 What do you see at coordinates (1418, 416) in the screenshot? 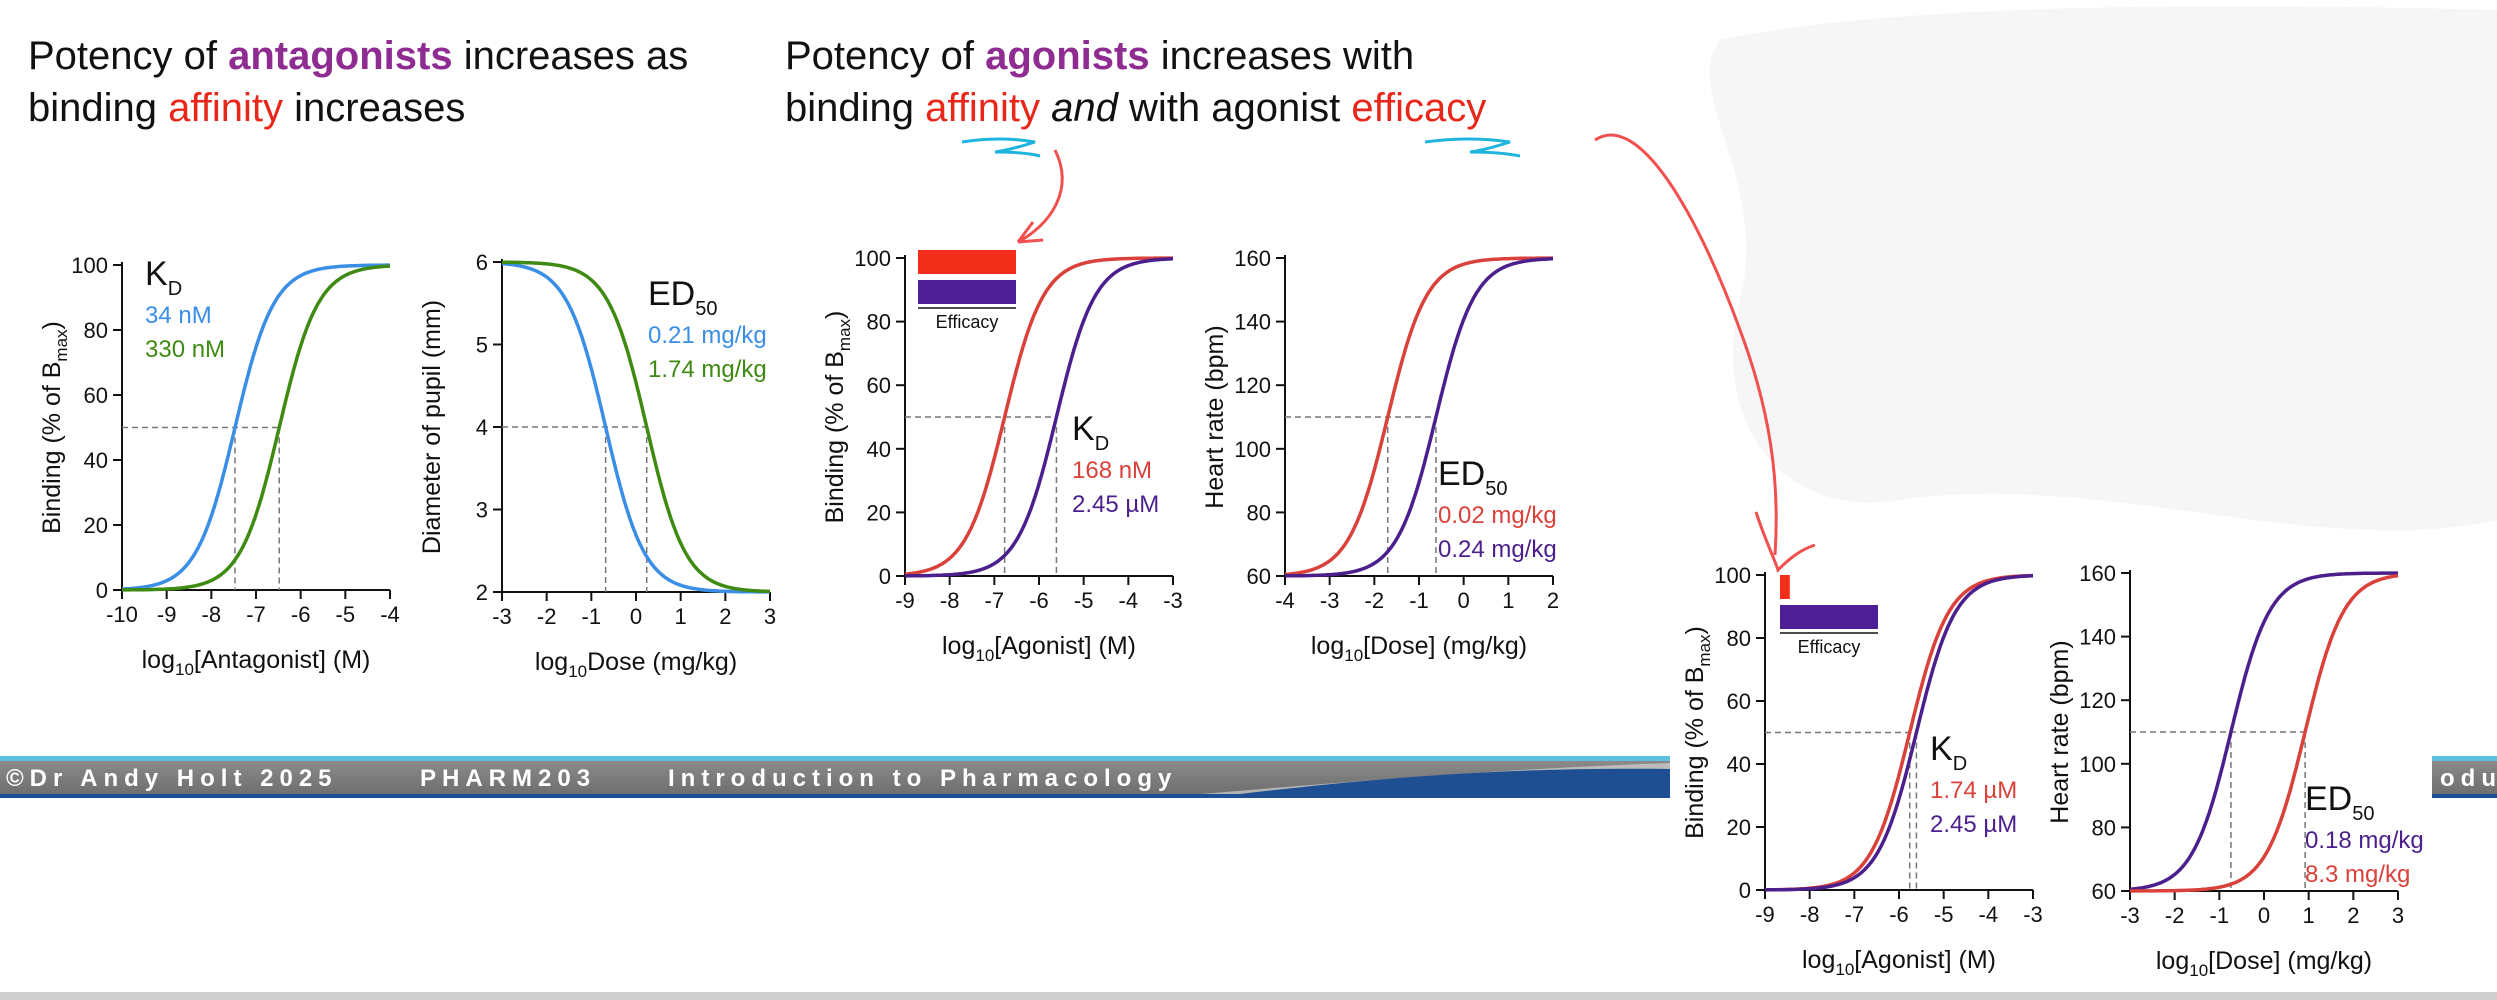
I see `series-line-0-02-mg-kg` at bounding box center [1418, 416].